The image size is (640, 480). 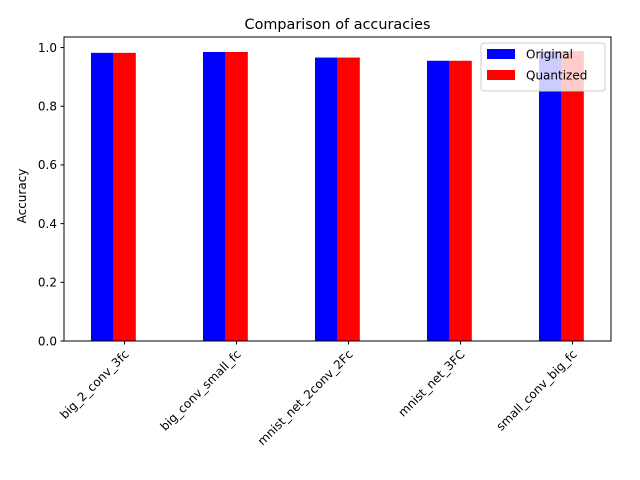 I want to click on y-tick-label: 1.0, so click(x=47, y=48).